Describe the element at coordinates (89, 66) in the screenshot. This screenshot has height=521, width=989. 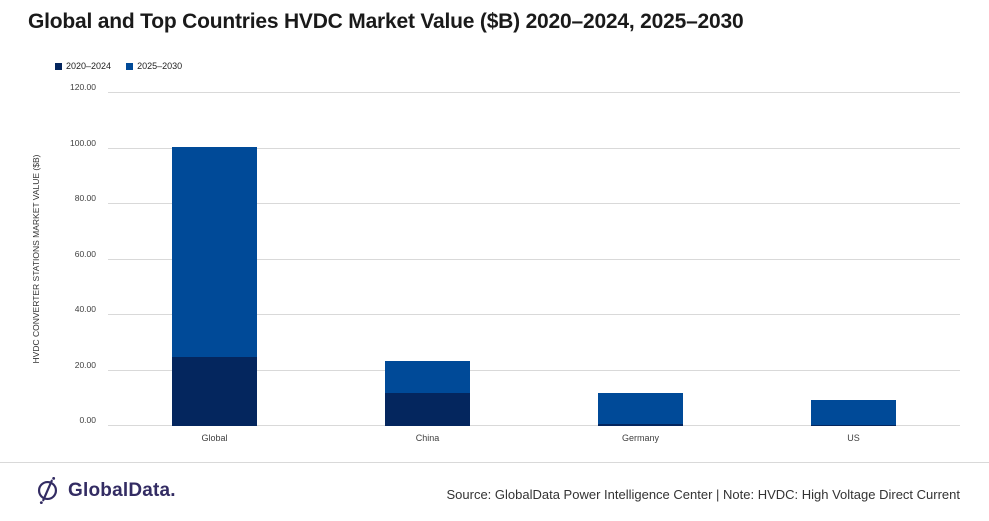
I see `legend-label: 2020–2024` at that location.